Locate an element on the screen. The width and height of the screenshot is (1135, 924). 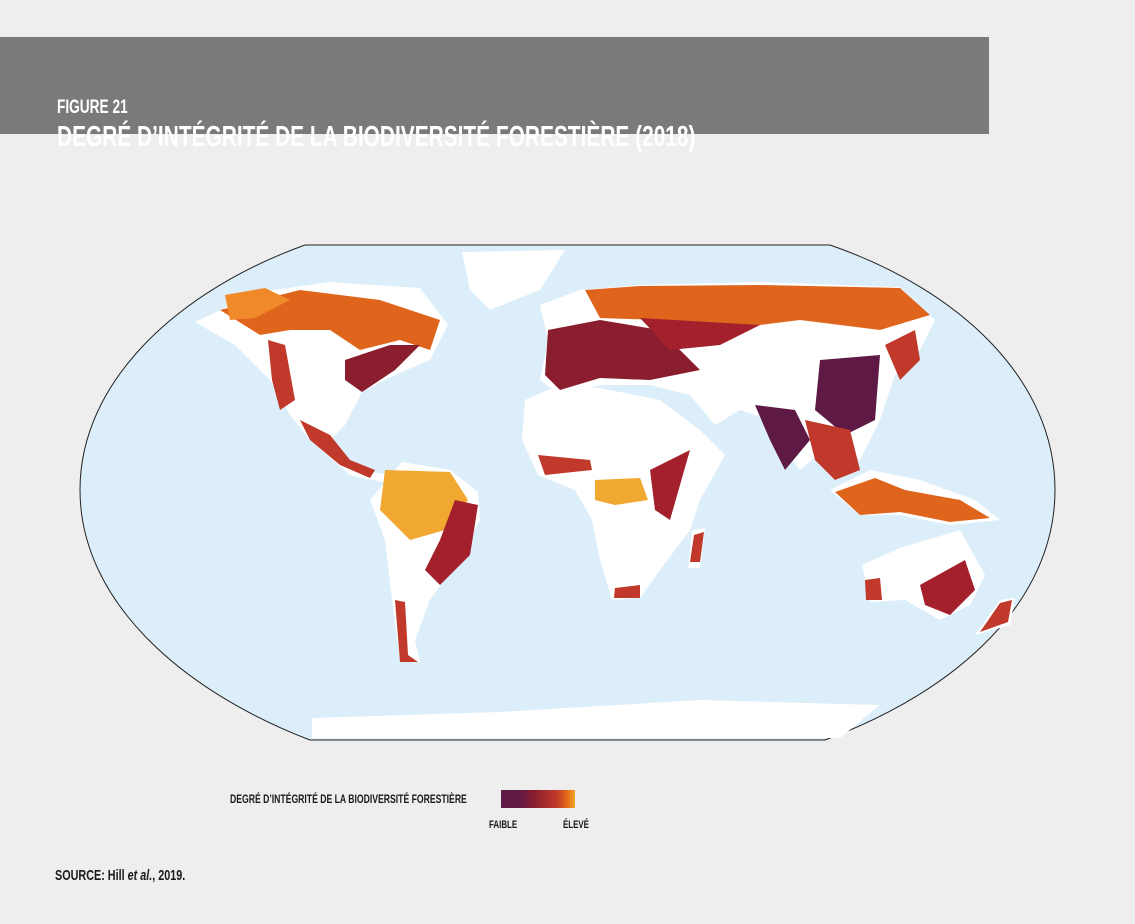
legend-color-scale is located at coordinates (538, 799).